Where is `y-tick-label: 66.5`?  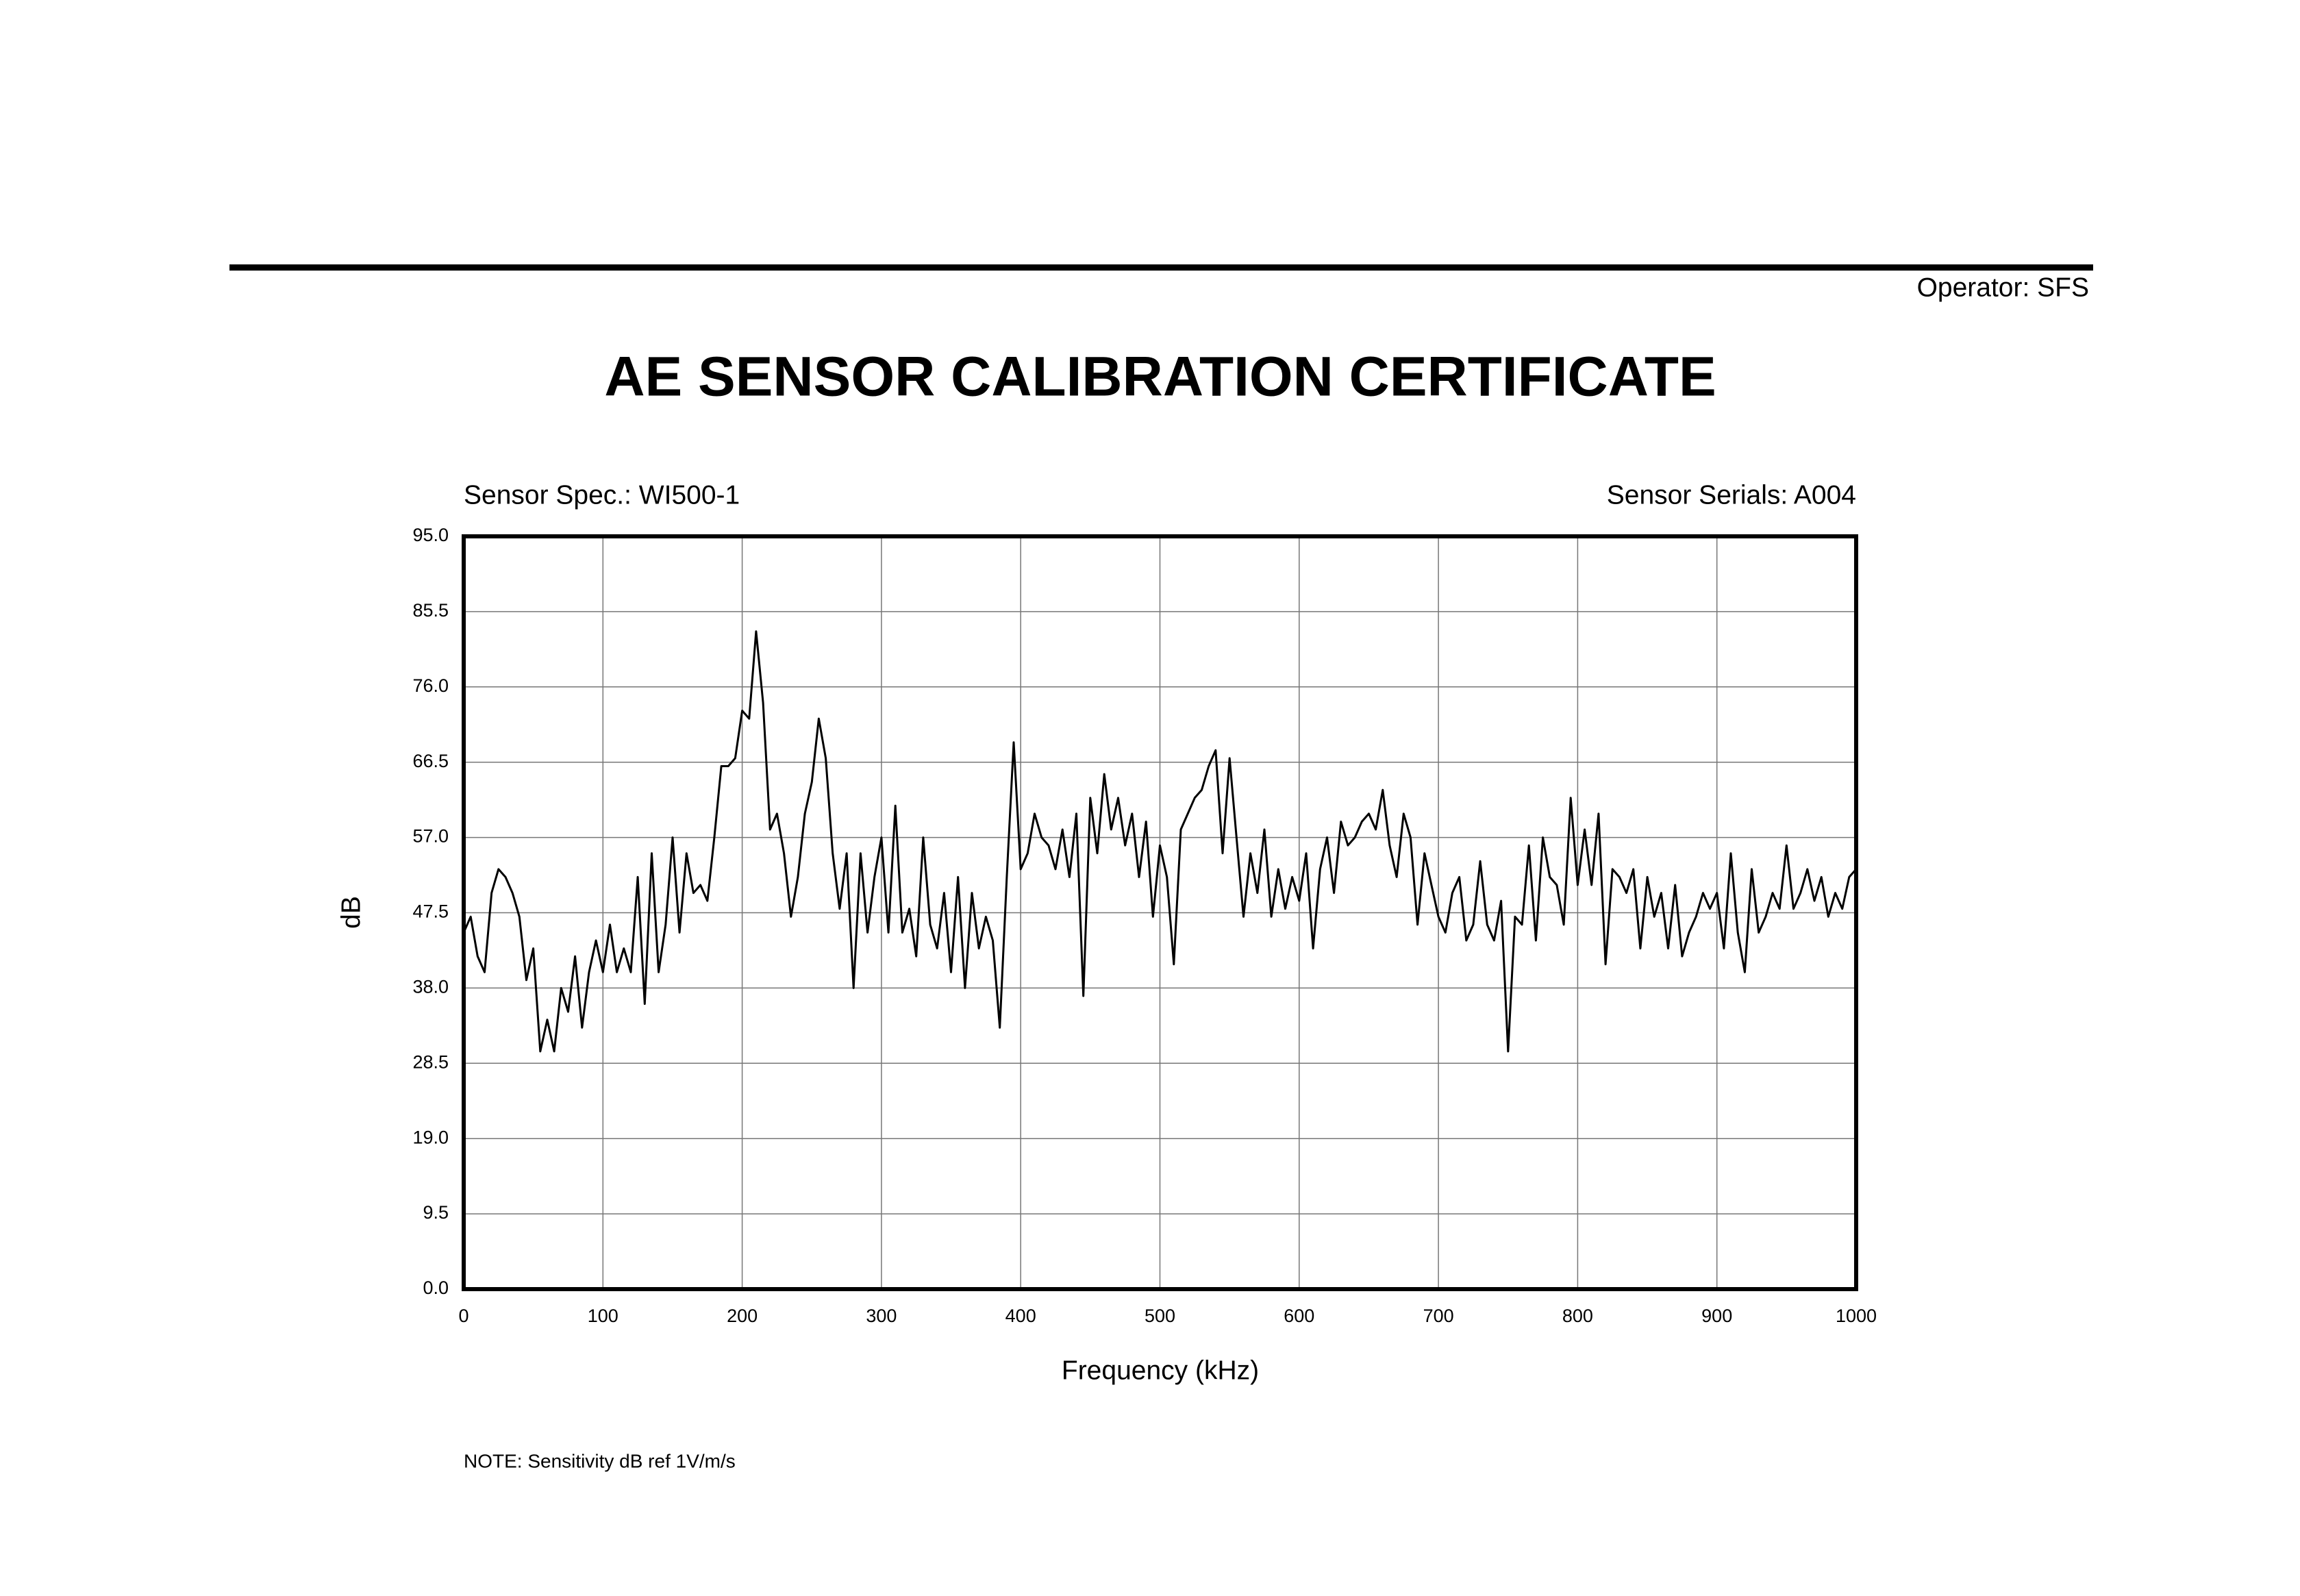 y-tick-label: 66.5 is located at coordinates (430, 761).